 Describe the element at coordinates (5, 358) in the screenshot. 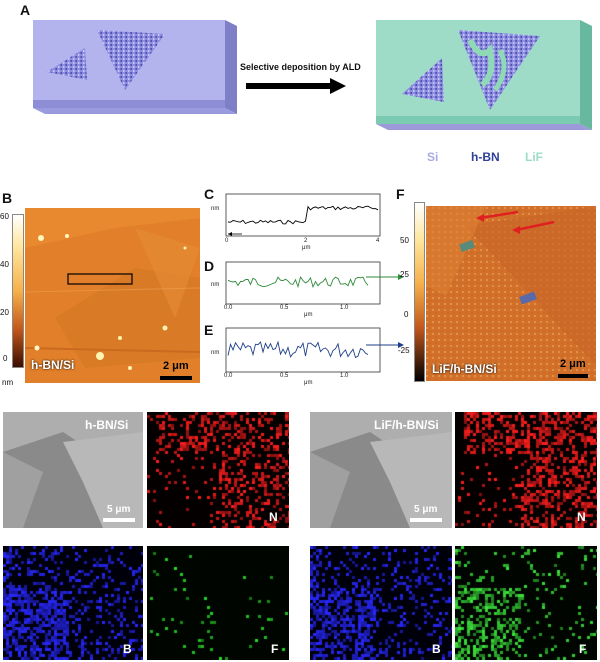

I see `colorbar-b-tick: 0` at that location.